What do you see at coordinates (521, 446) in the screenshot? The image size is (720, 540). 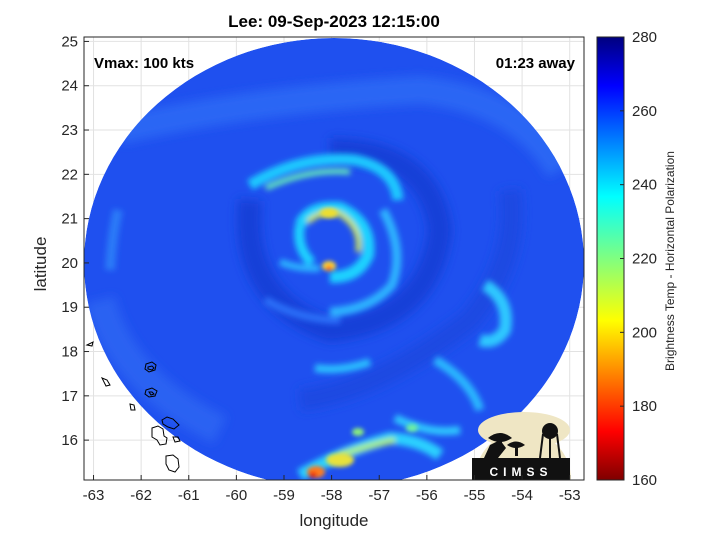 I see `cimss-logo: CIMSS` at bounding box center [521, 446].